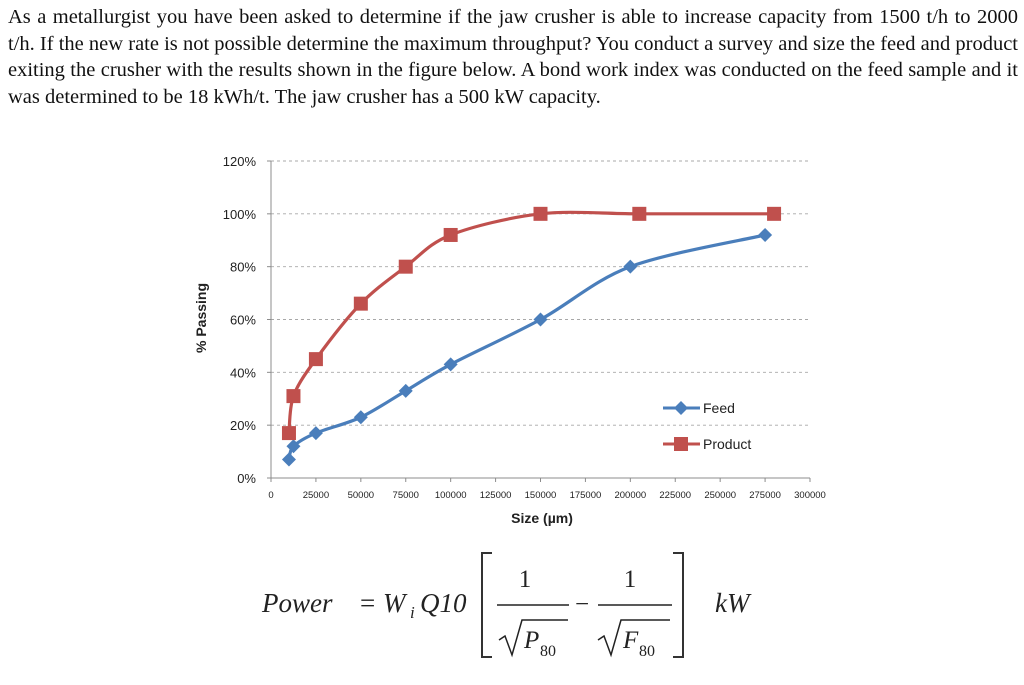 The height and width of the screenshot is (685, 1024). Describe the element at coordinates (719, 408) in the screenshot. I see `feed-legend-label: Feed` at that location.